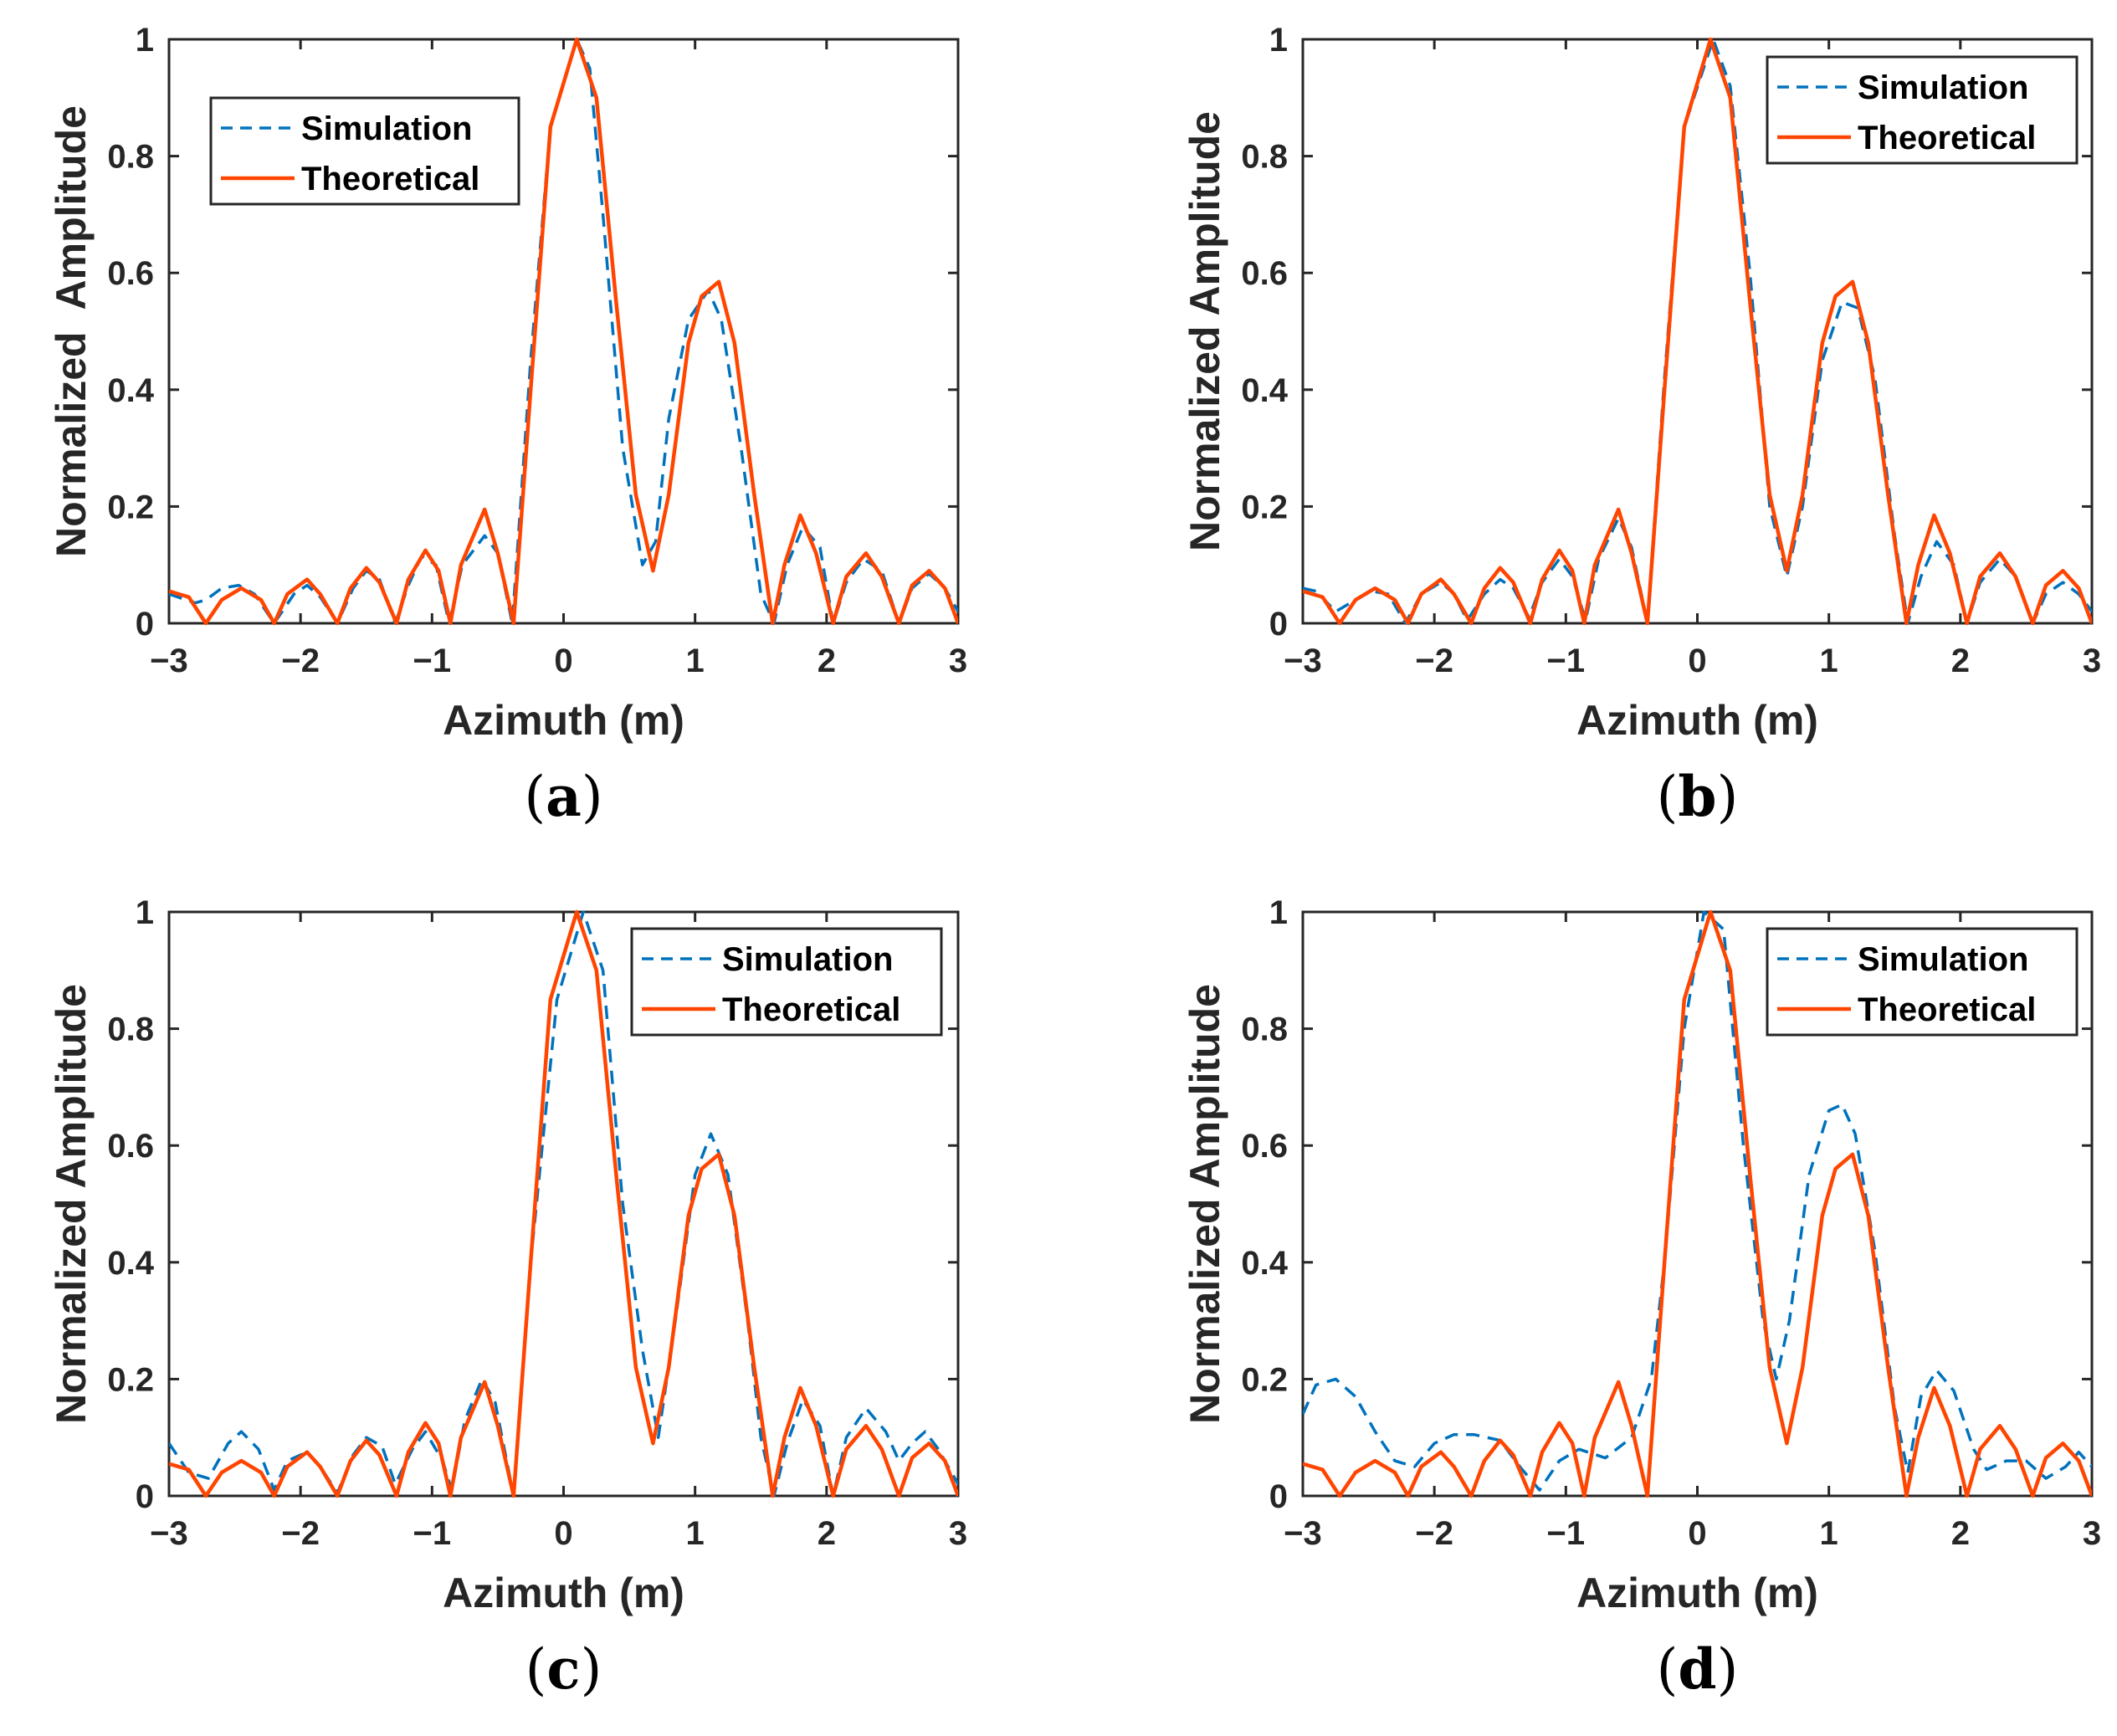  I want to click on panel-label-letter: a, so click(564, 796).